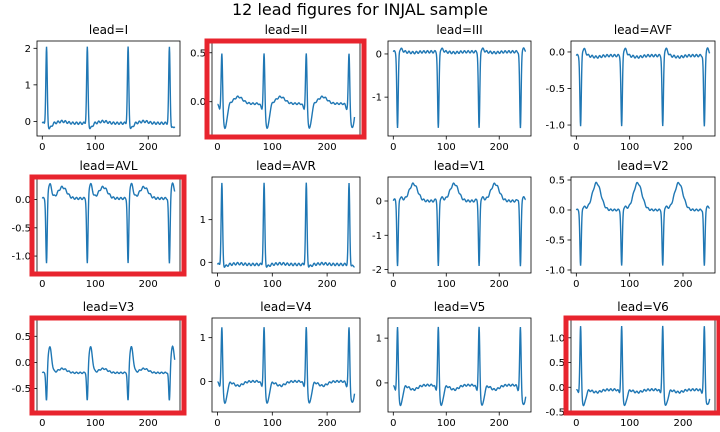 Image resolution: width=720 pixels, height=432 pixels. I want to click on subplot-title: lead=AVF, so click(643, 30).